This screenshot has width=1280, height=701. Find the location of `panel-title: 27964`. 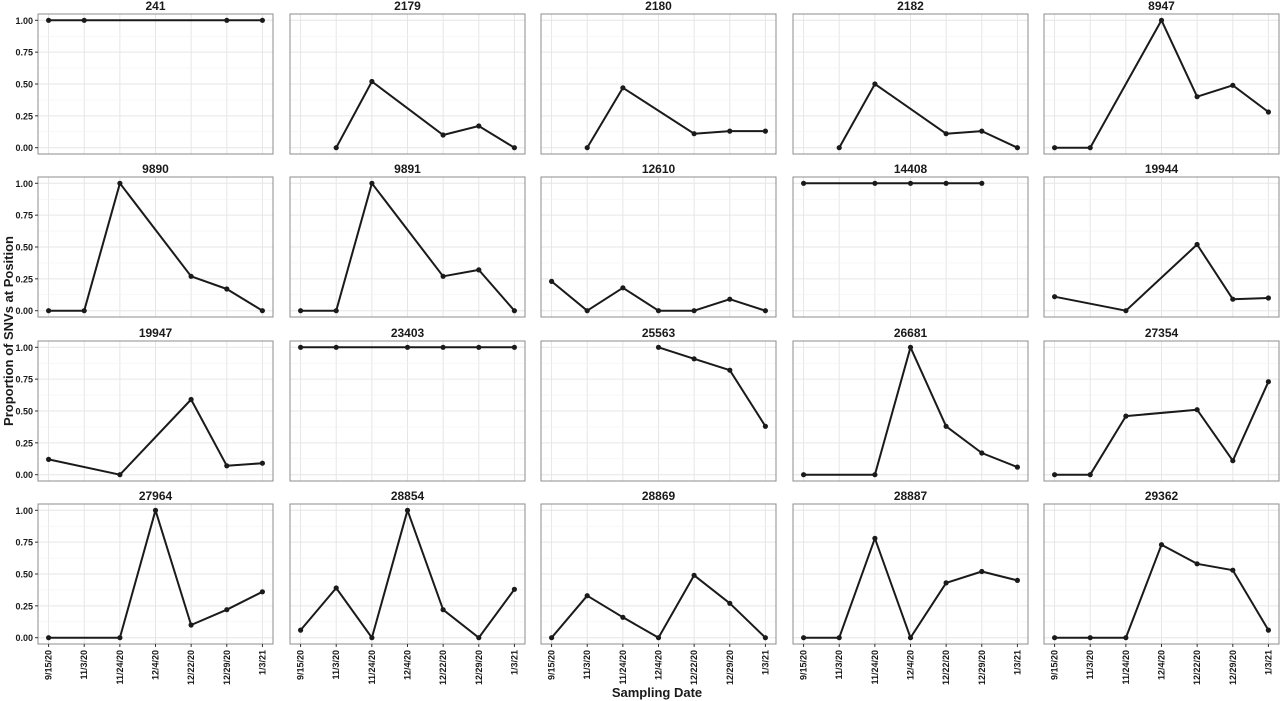

panel-title: 27964 is located at coordinates (156, 496).